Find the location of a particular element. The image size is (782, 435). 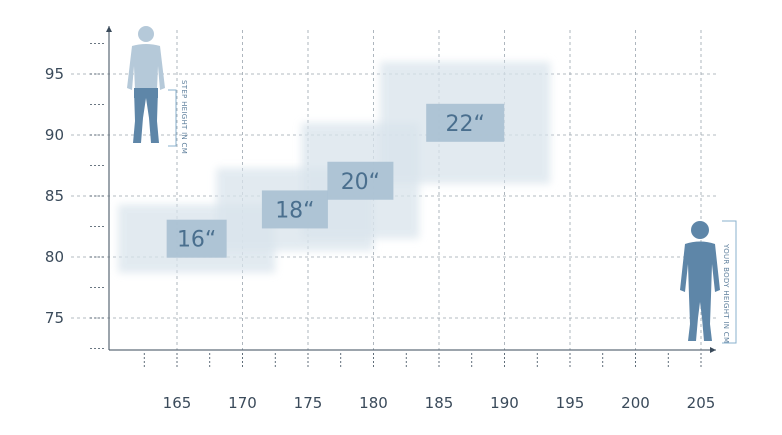

x-tick-label: 185 is located at coordinates (439, 403).